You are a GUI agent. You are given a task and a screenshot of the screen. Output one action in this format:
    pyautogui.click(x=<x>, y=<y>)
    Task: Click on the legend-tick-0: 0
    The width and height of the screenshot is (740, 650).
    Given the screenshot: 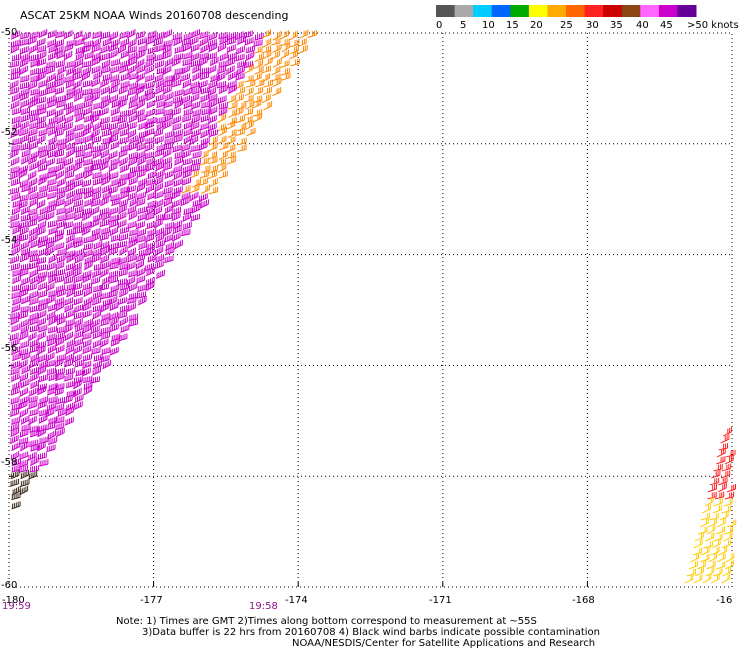 What is the action you would take?
    pyautogui.click(x=439, y=25)
    